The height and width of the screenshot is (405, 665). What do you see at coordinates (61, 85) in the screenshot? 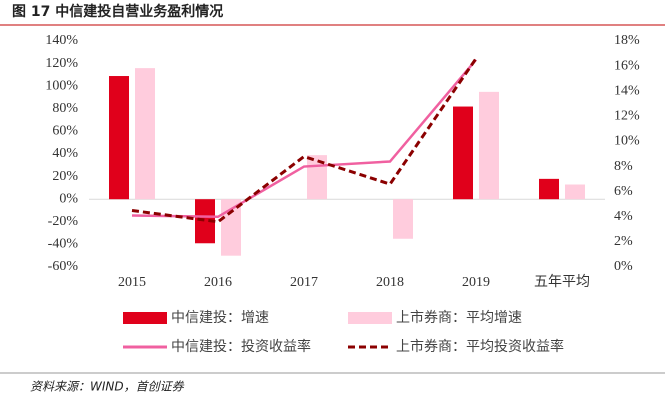
I see `y-tick-label: 100%` at bounding box center [61, 85].